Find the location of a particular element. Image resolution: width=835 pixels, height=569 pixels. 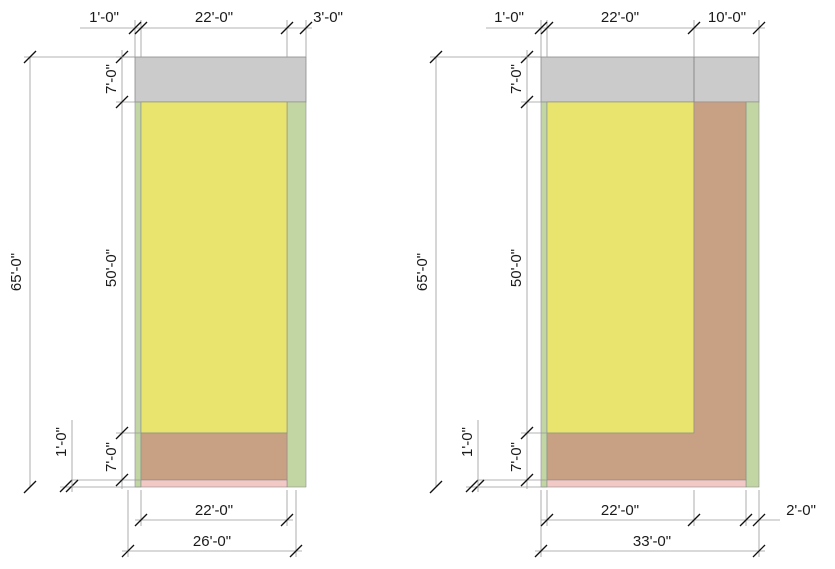

plan-a-left-dim-3: 7'-0" is located at coordinates (111, 457).